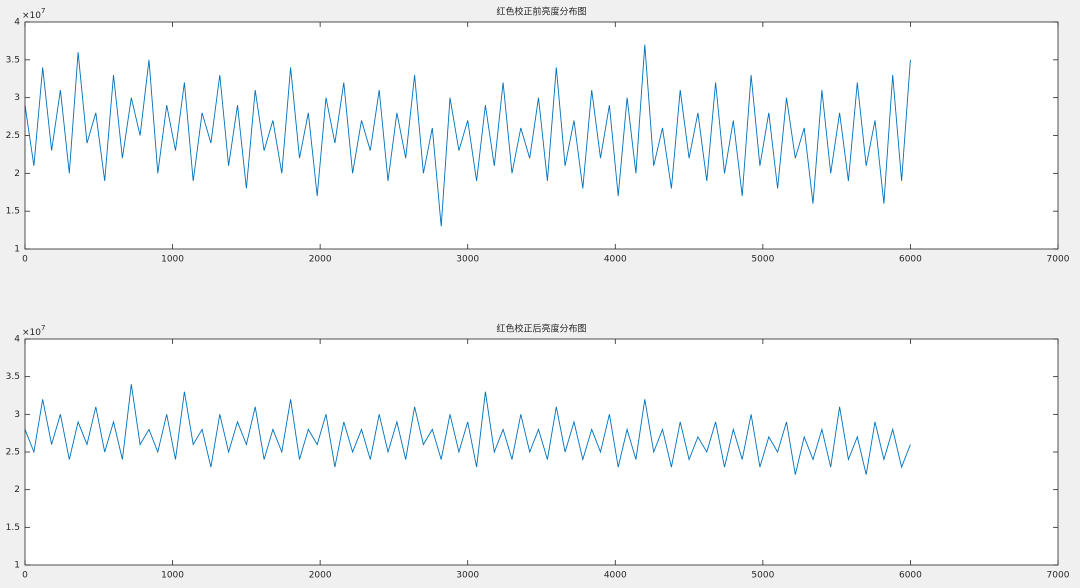  Describe the element at coordinates (541, 329) in the screenshot. I see `chart-title: 红色校正后亮度分布图` at that location.